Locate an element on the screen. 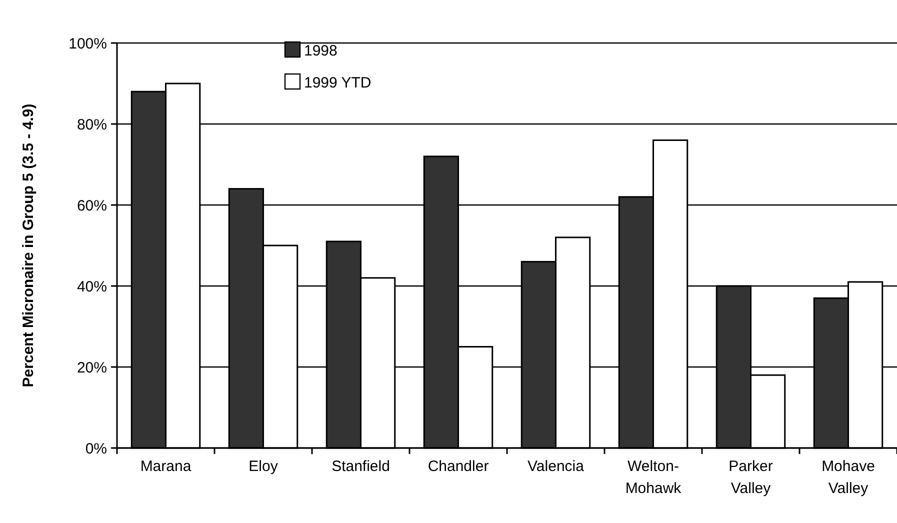 The image size is (897, 523). legend-label: 1998 is located at coordinates (321, 51).